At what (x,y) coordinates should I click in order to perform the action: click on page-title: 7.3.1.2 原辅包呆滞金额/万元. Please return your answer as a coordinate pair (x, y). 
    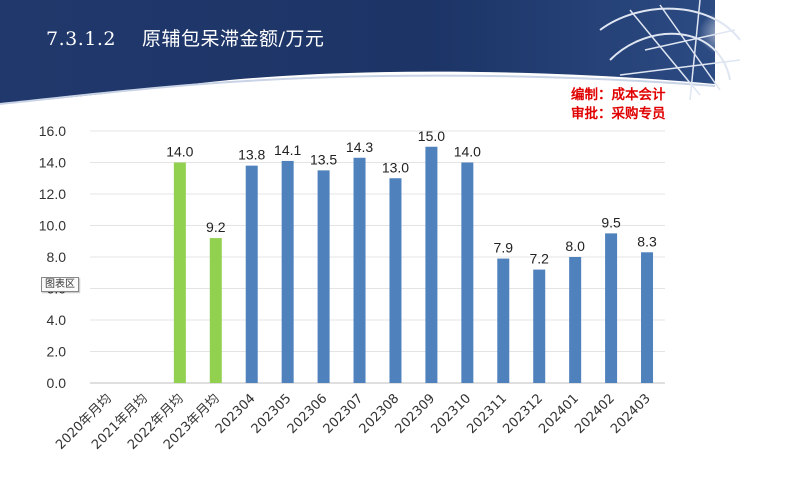
    Looking at the image, I should click on (185, 37).